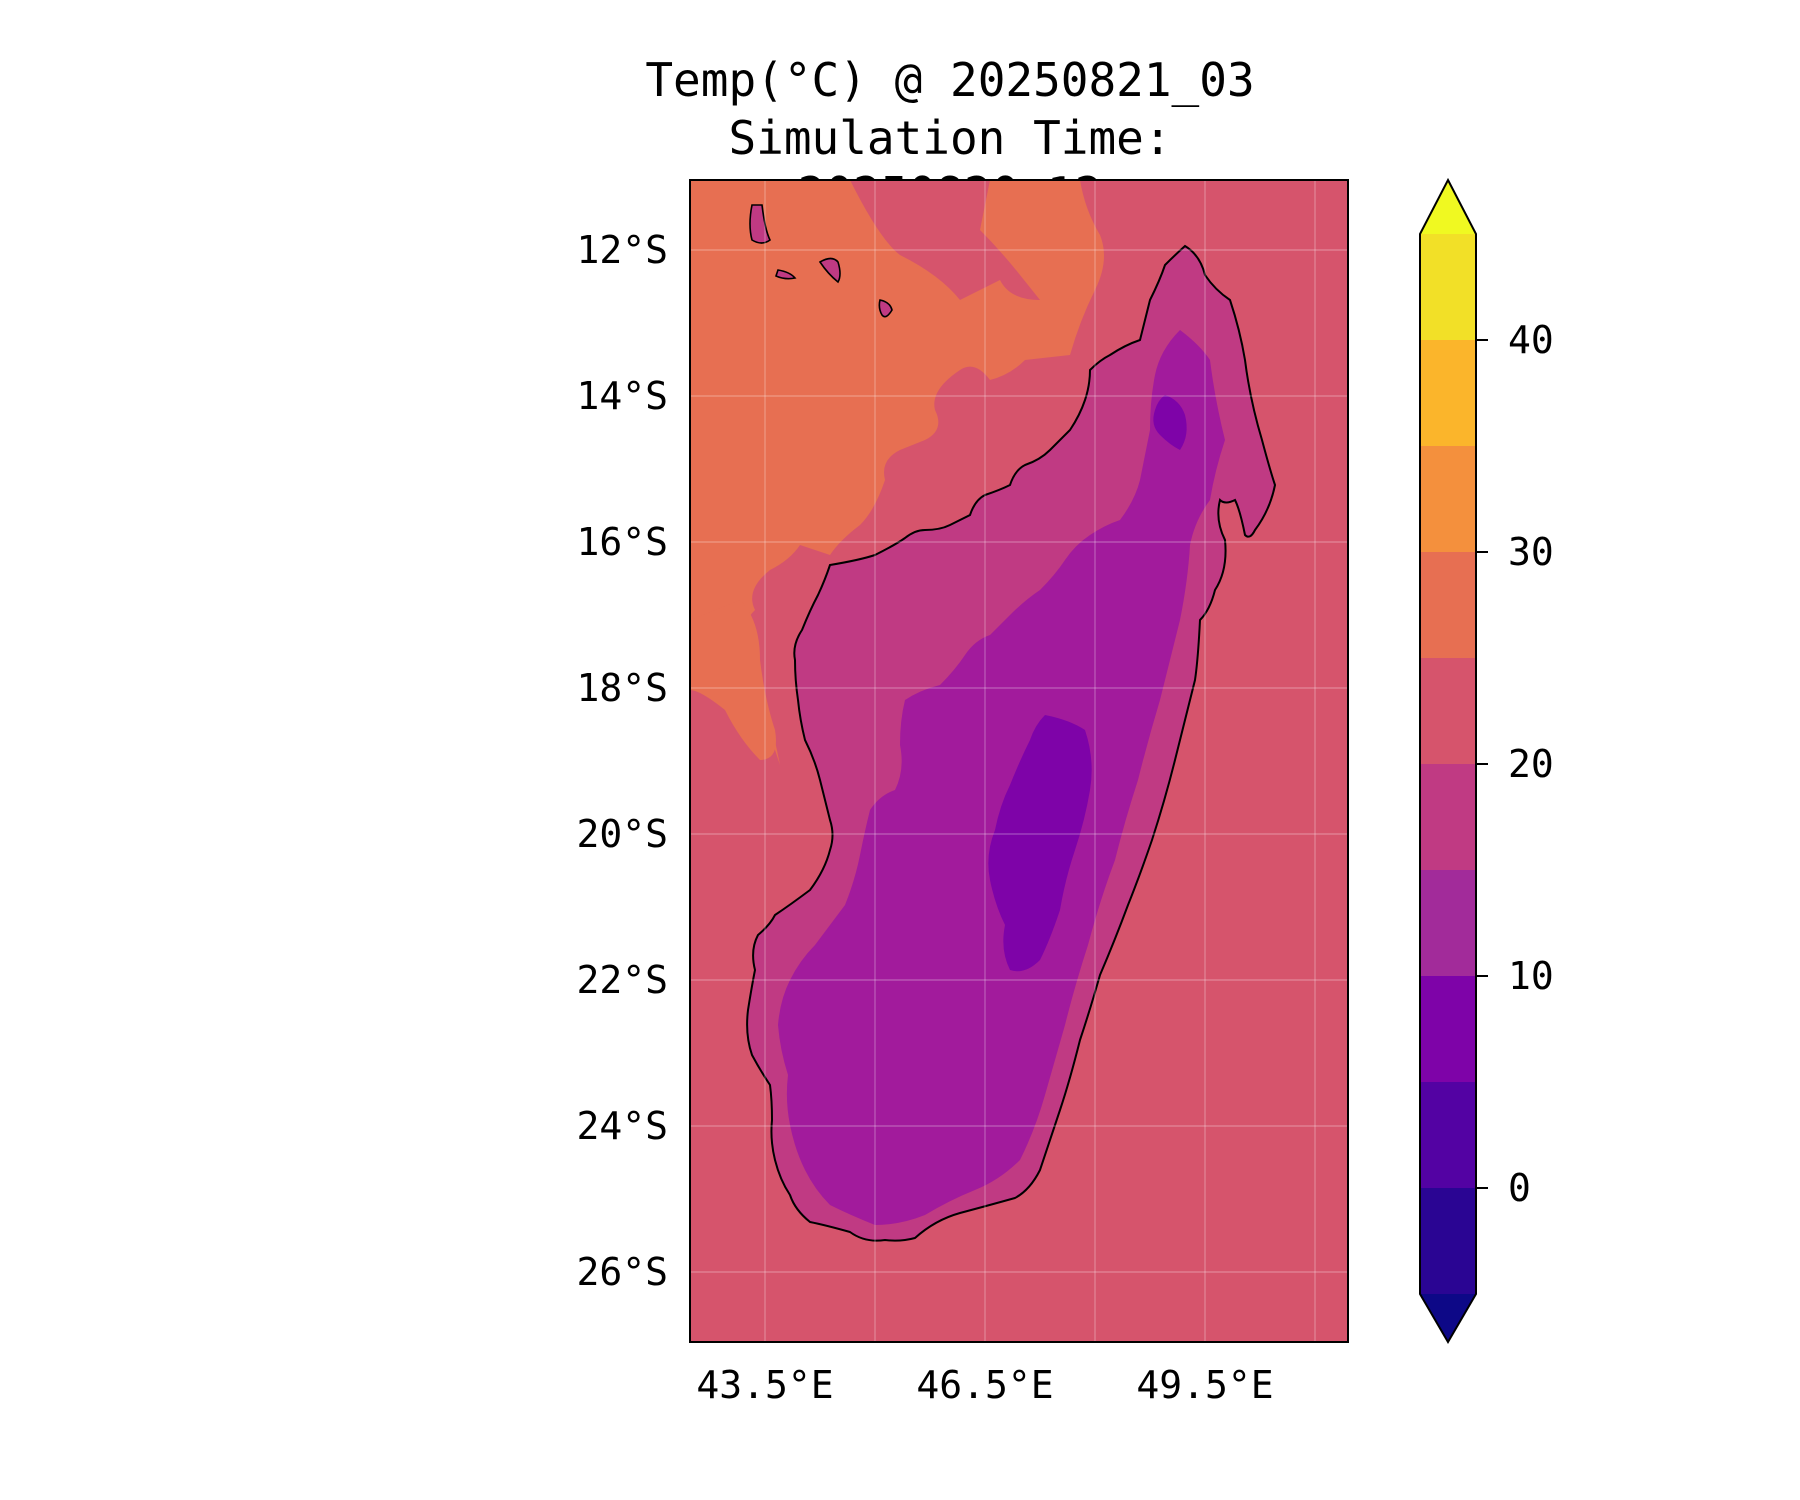 This screenshot has height=1500, width=1800. I want to click on colorbar-tick-label: 30, so click(1531, 552).